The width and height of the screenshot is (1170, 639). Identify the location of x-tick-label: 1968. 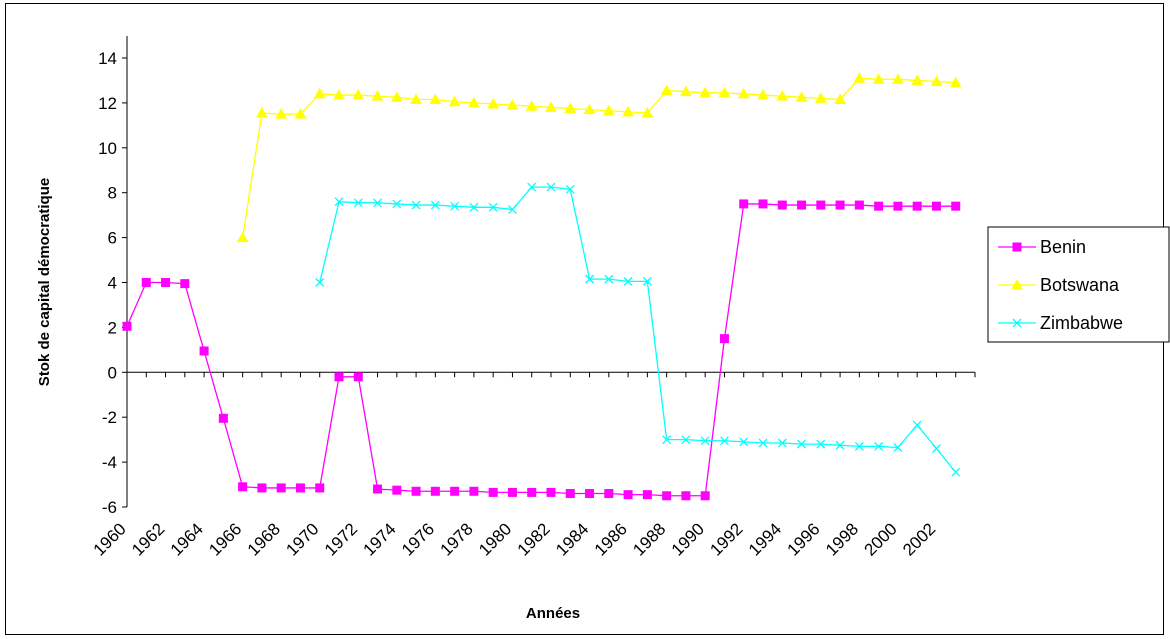
(264, 539).